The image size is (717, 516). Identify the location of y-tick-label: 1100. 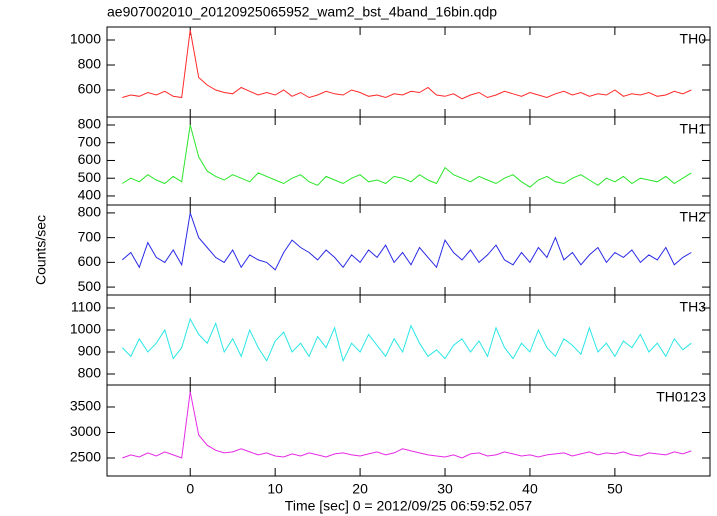
(86, 307).